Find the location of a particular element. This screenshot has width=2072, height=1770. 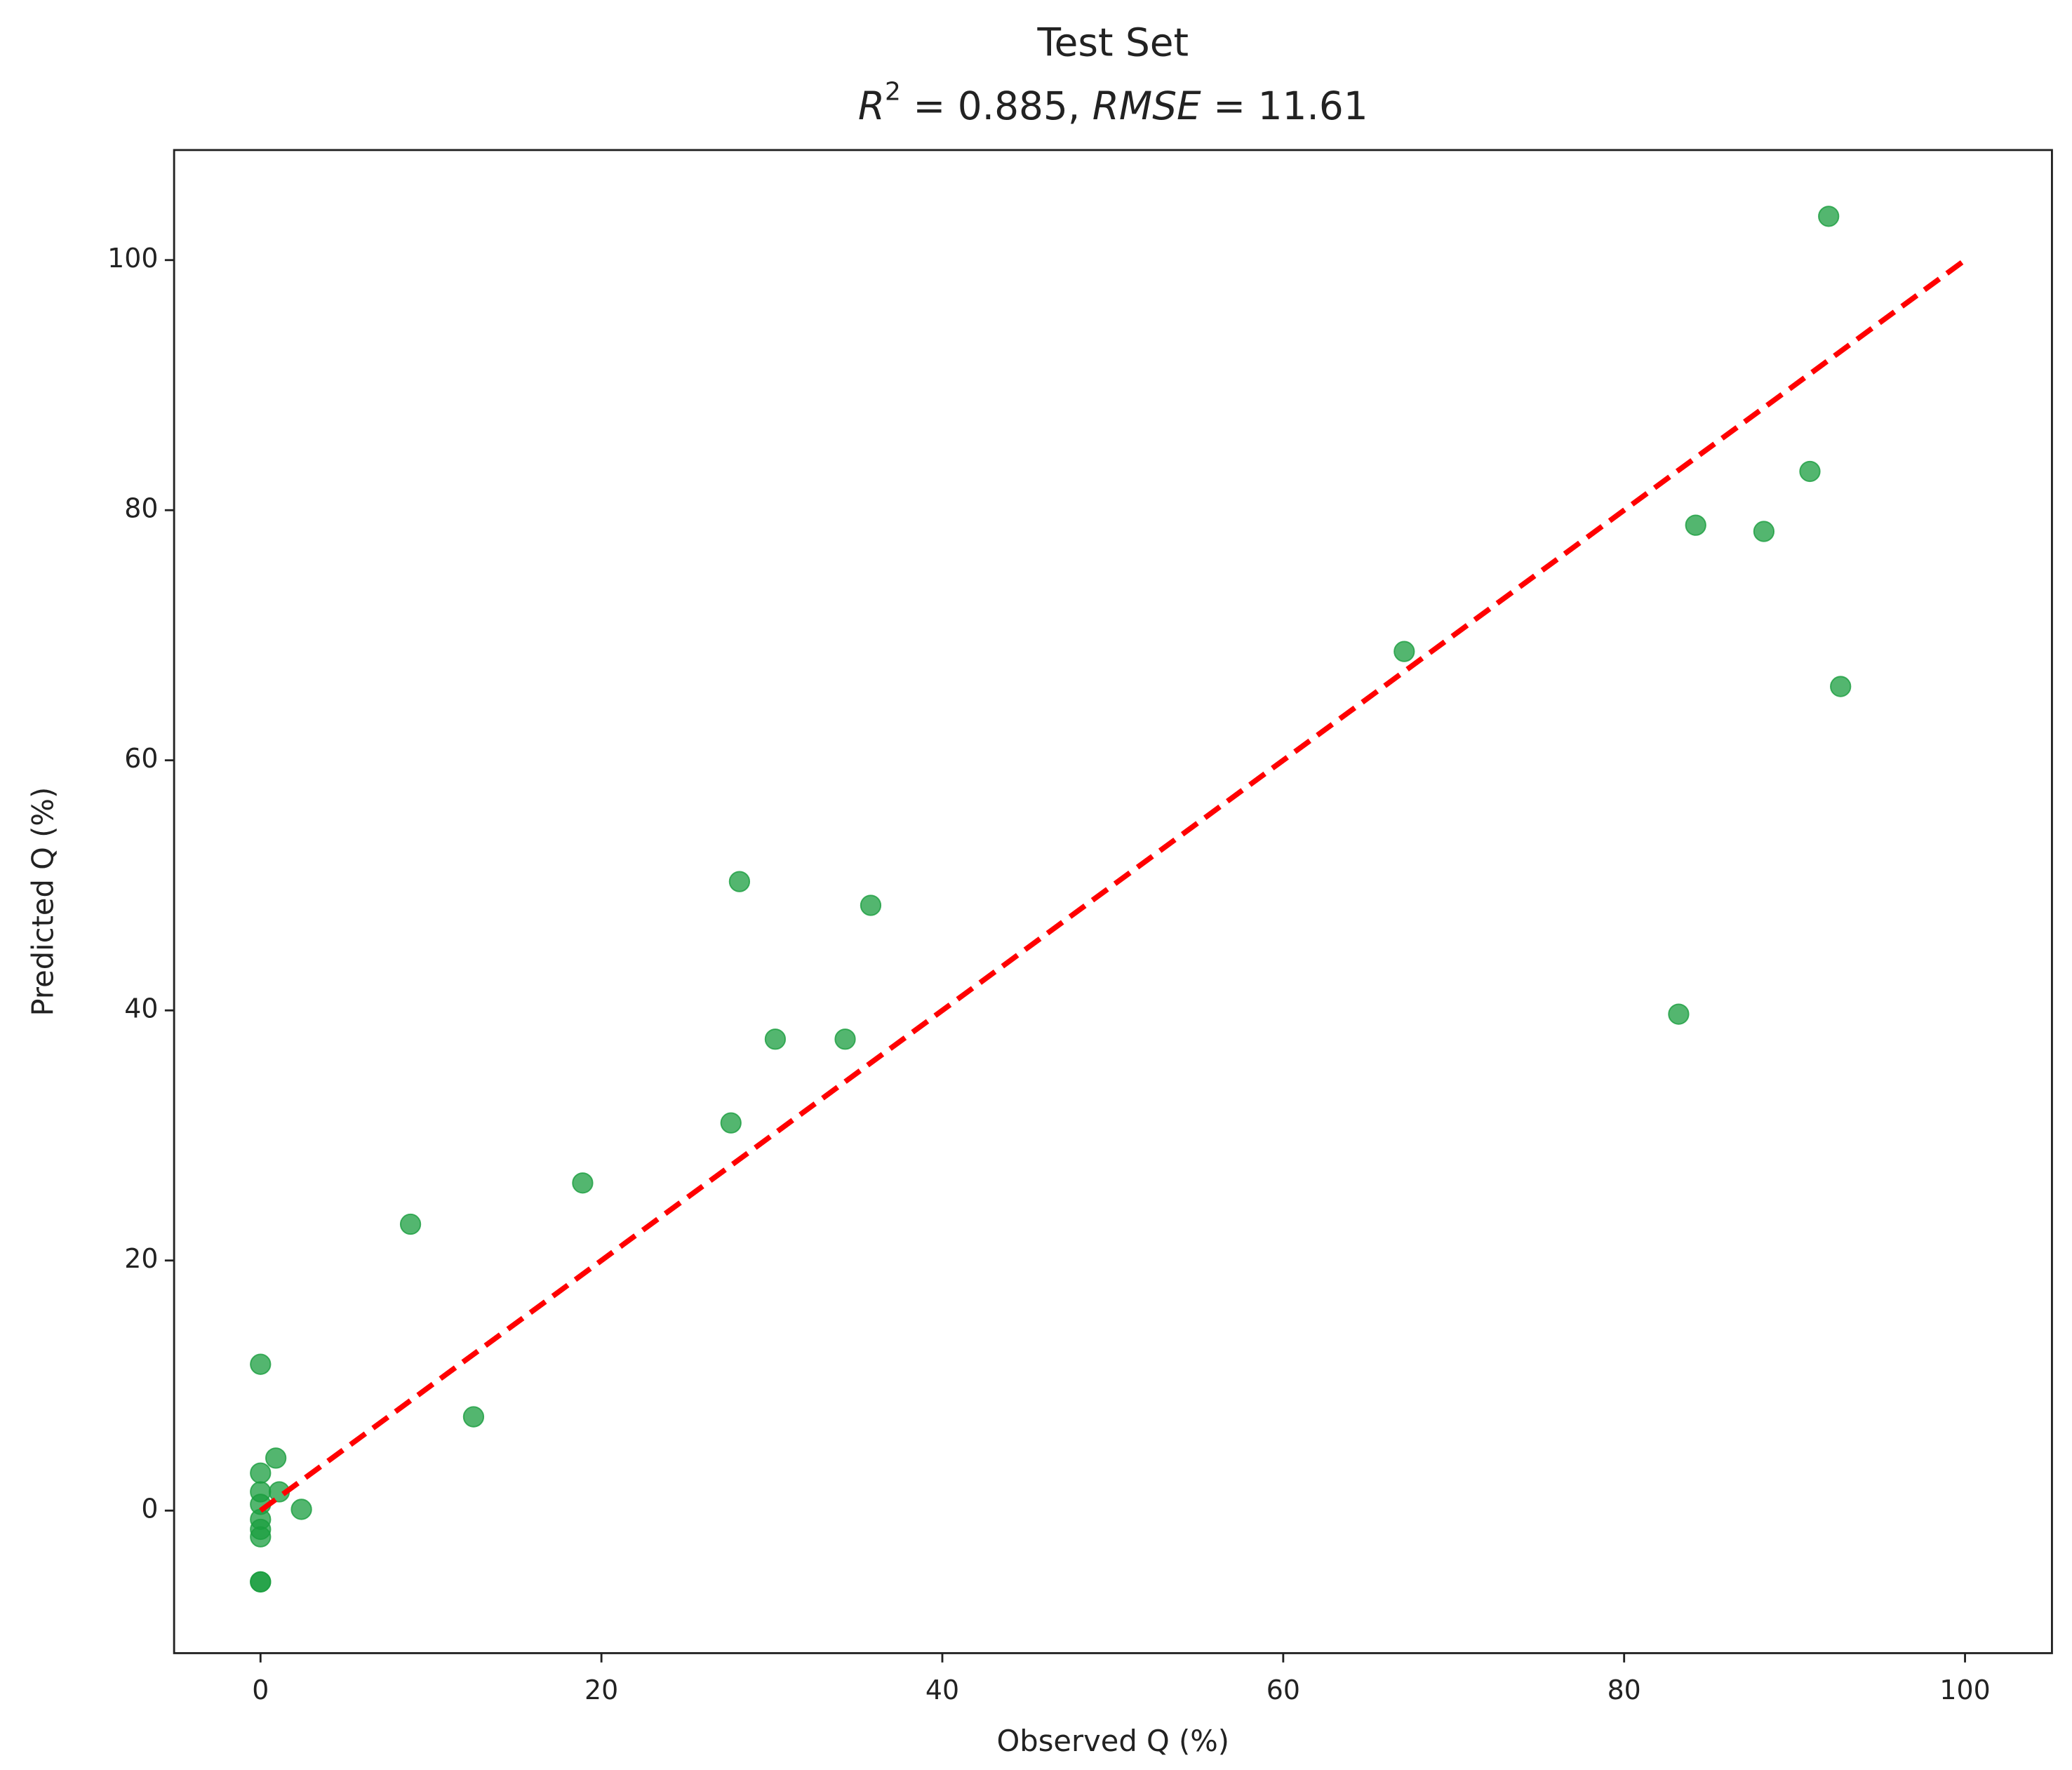

y-tick-label: 0 is located at coordinates (149, 1509).